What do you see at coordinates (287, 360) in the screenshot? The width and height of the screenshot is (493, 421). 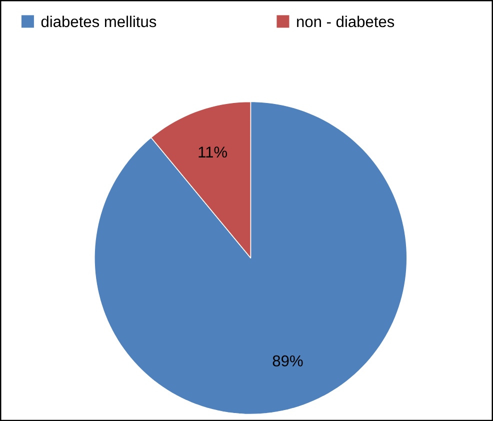 I see `data-label: 89%` at bounding box center [287, 360].